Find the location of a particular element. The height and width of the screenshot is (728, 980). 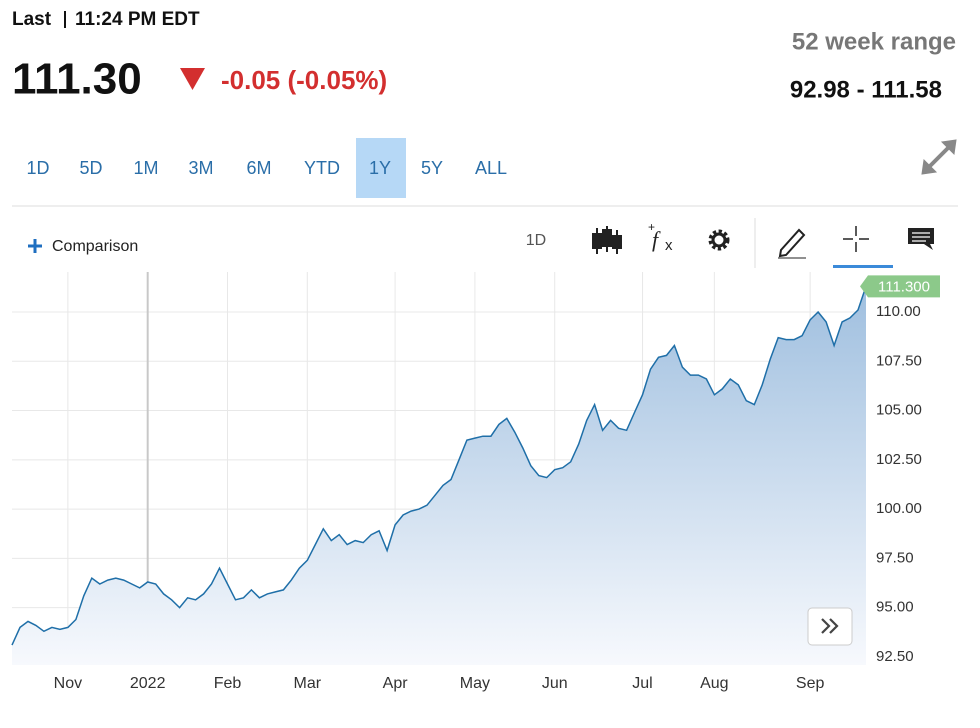

range-button-highlight is located at coordinates (381, 168).